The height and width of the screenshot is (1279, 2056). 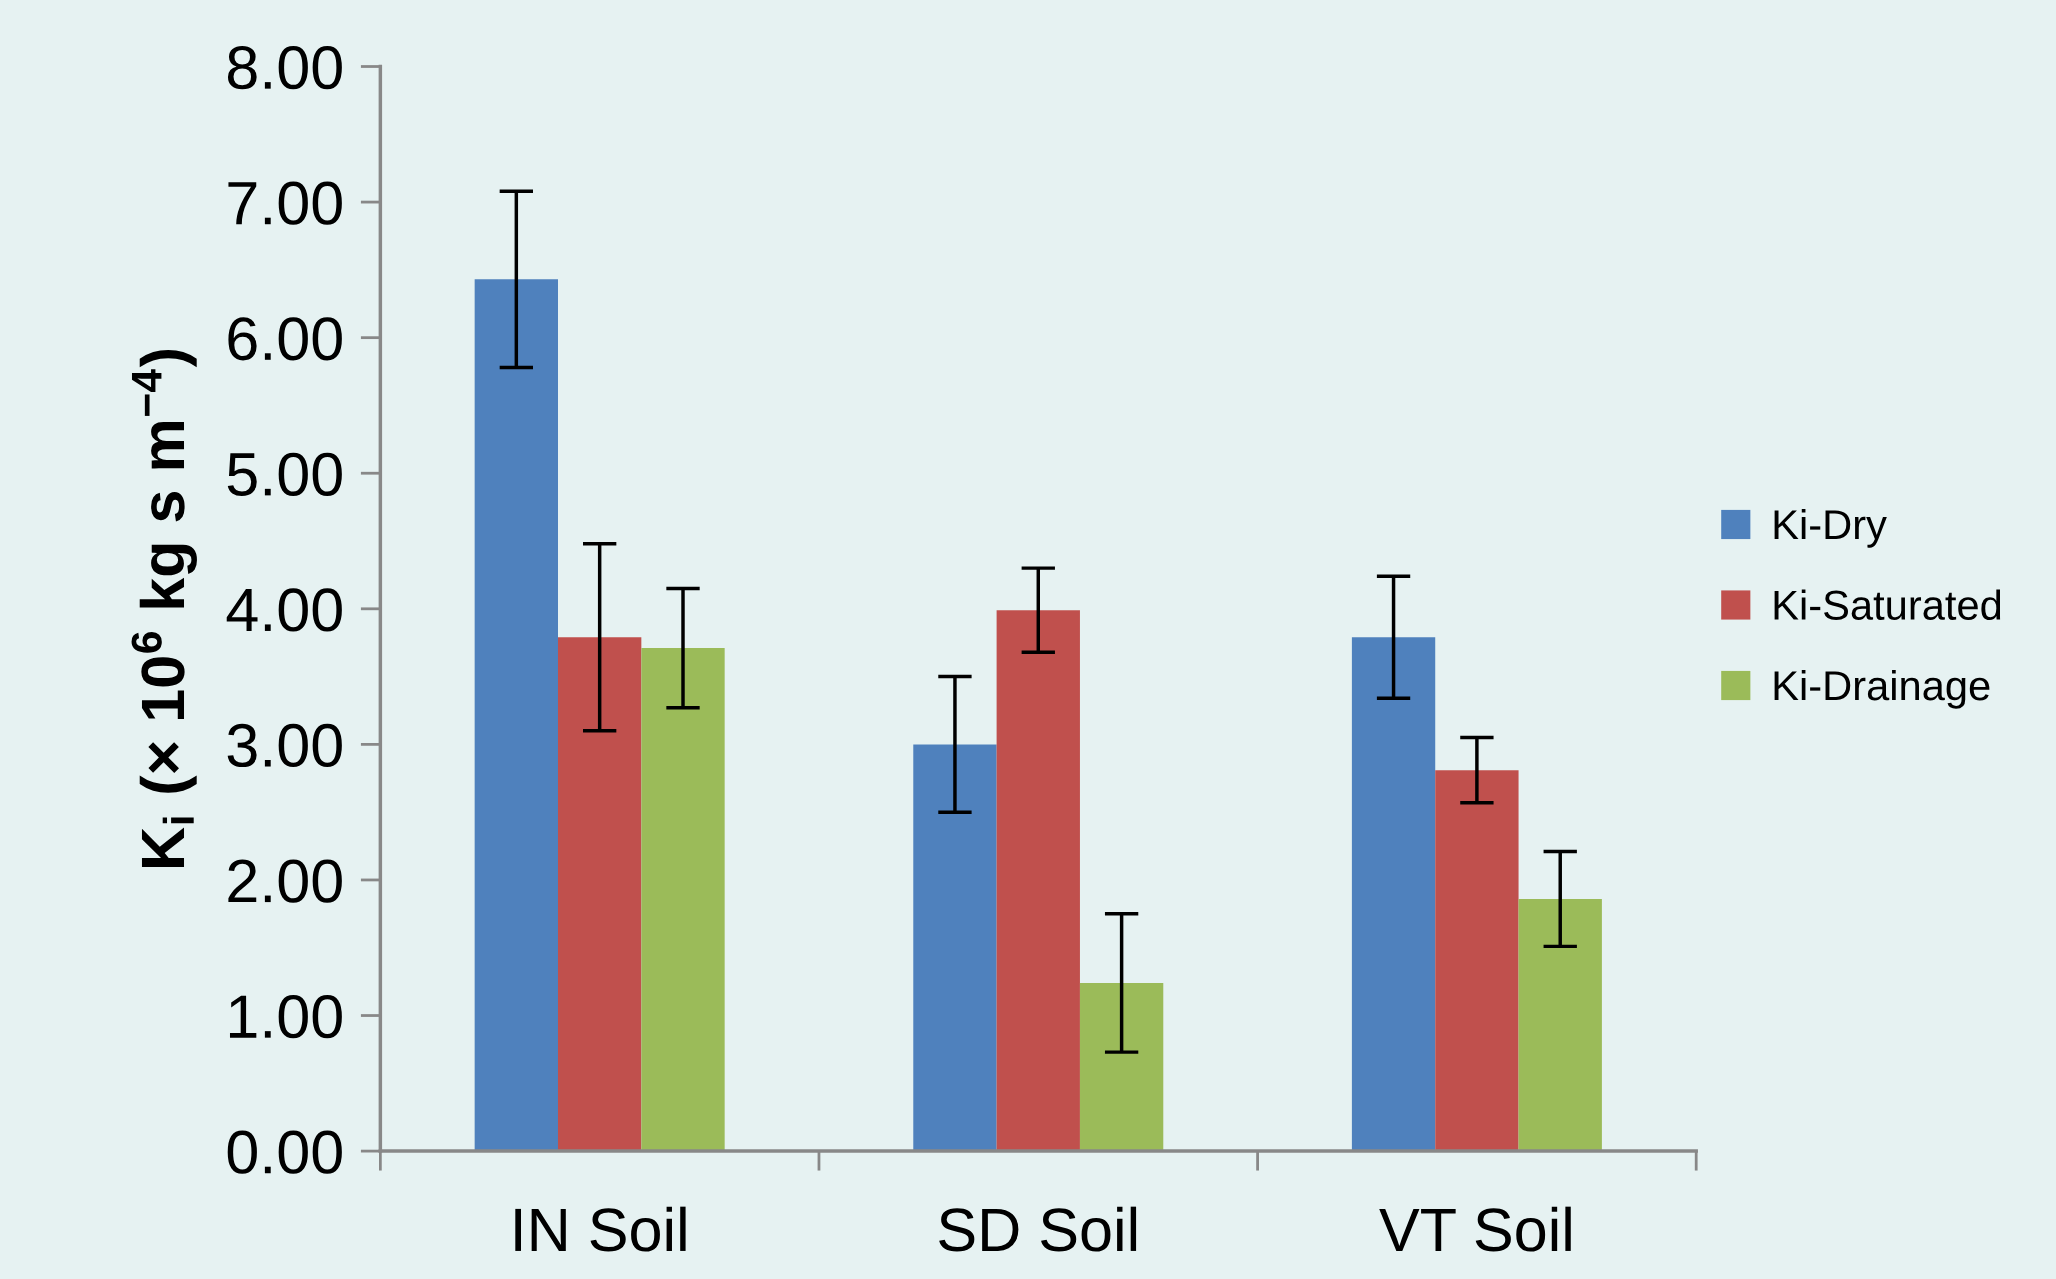 I want to click on y-tick-label: 6.00, so click(x=285, y=339).